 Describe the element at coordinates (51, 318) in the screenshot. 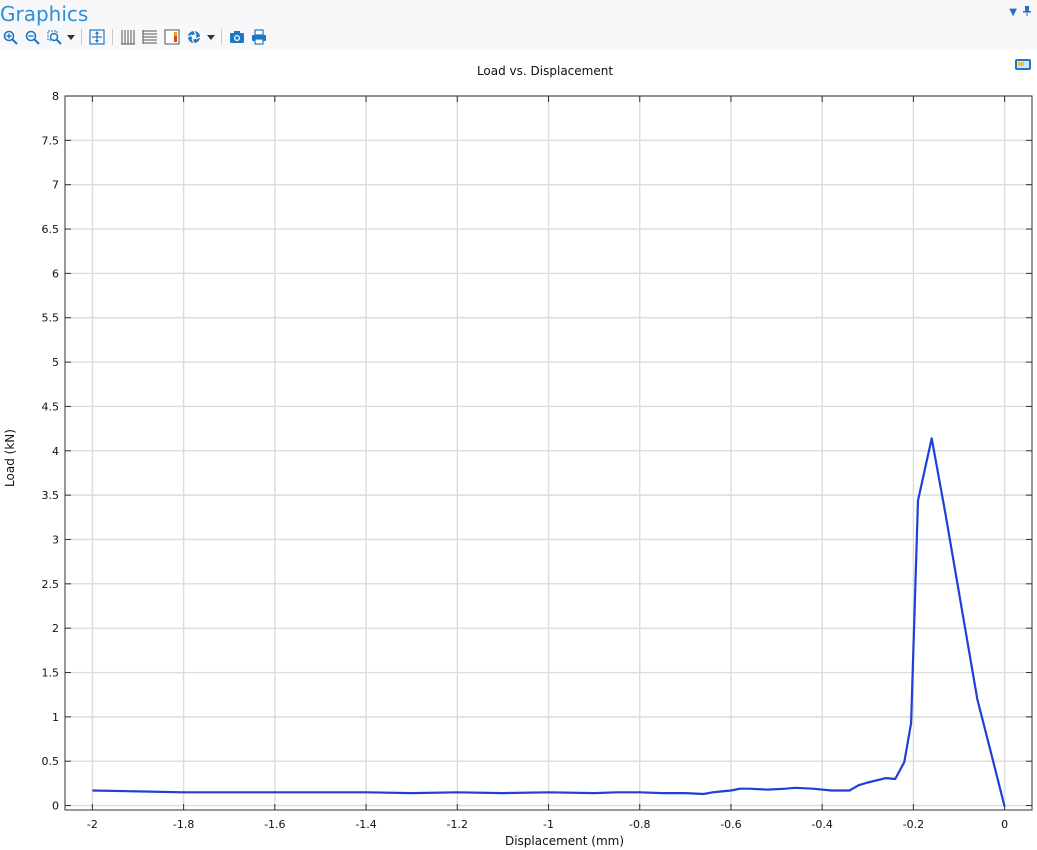

I see `y-tick-label: 5.5` at that location.